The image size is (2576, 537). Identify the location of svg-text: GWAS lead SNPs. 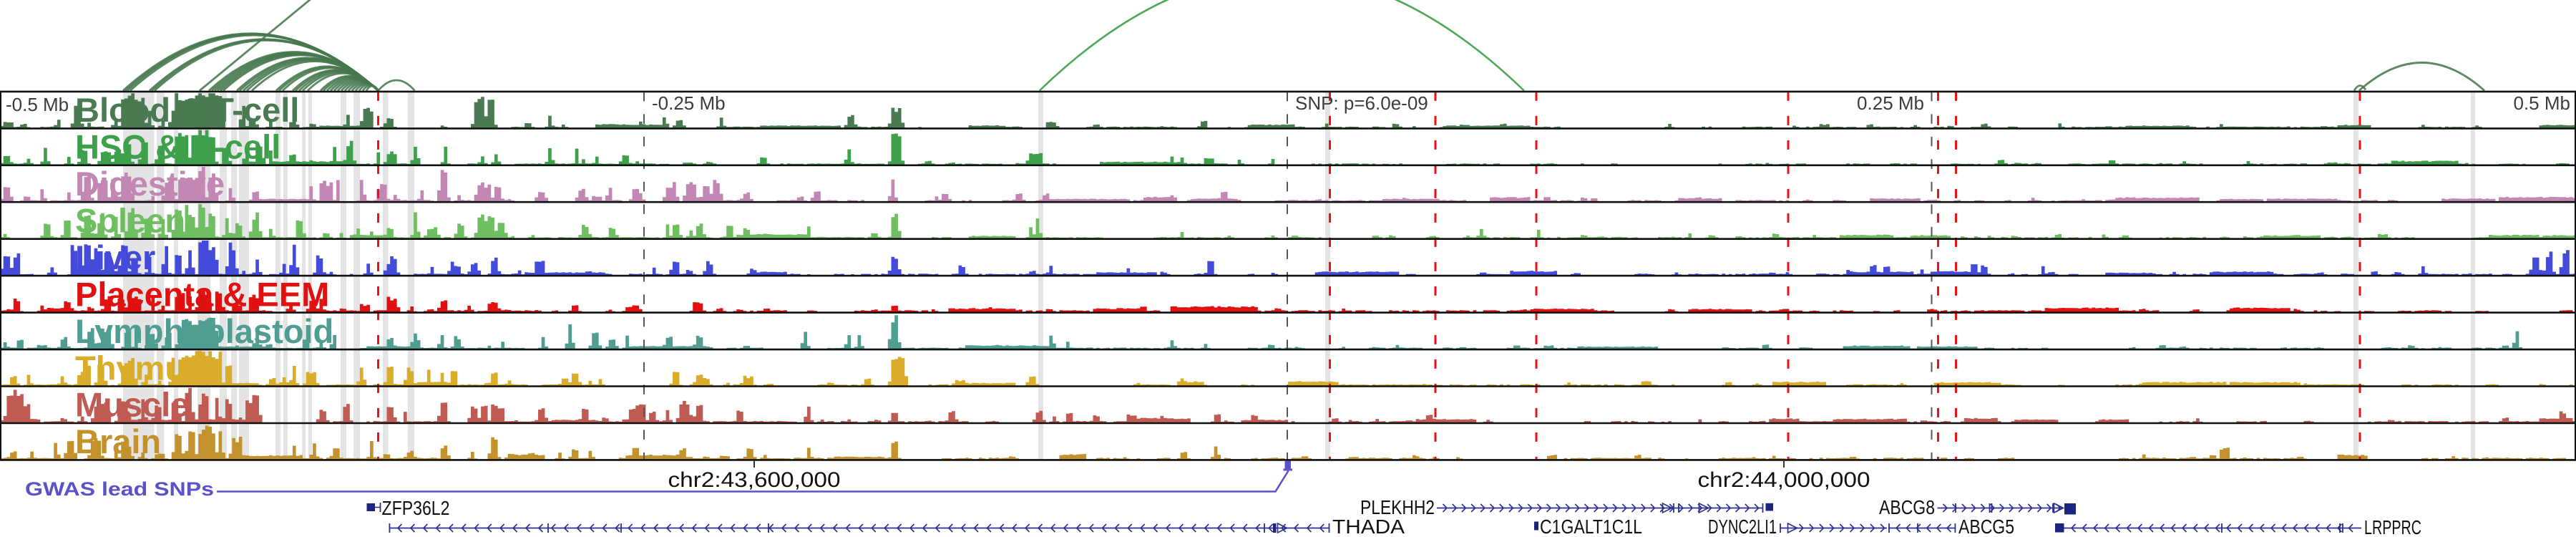
(119, 489).